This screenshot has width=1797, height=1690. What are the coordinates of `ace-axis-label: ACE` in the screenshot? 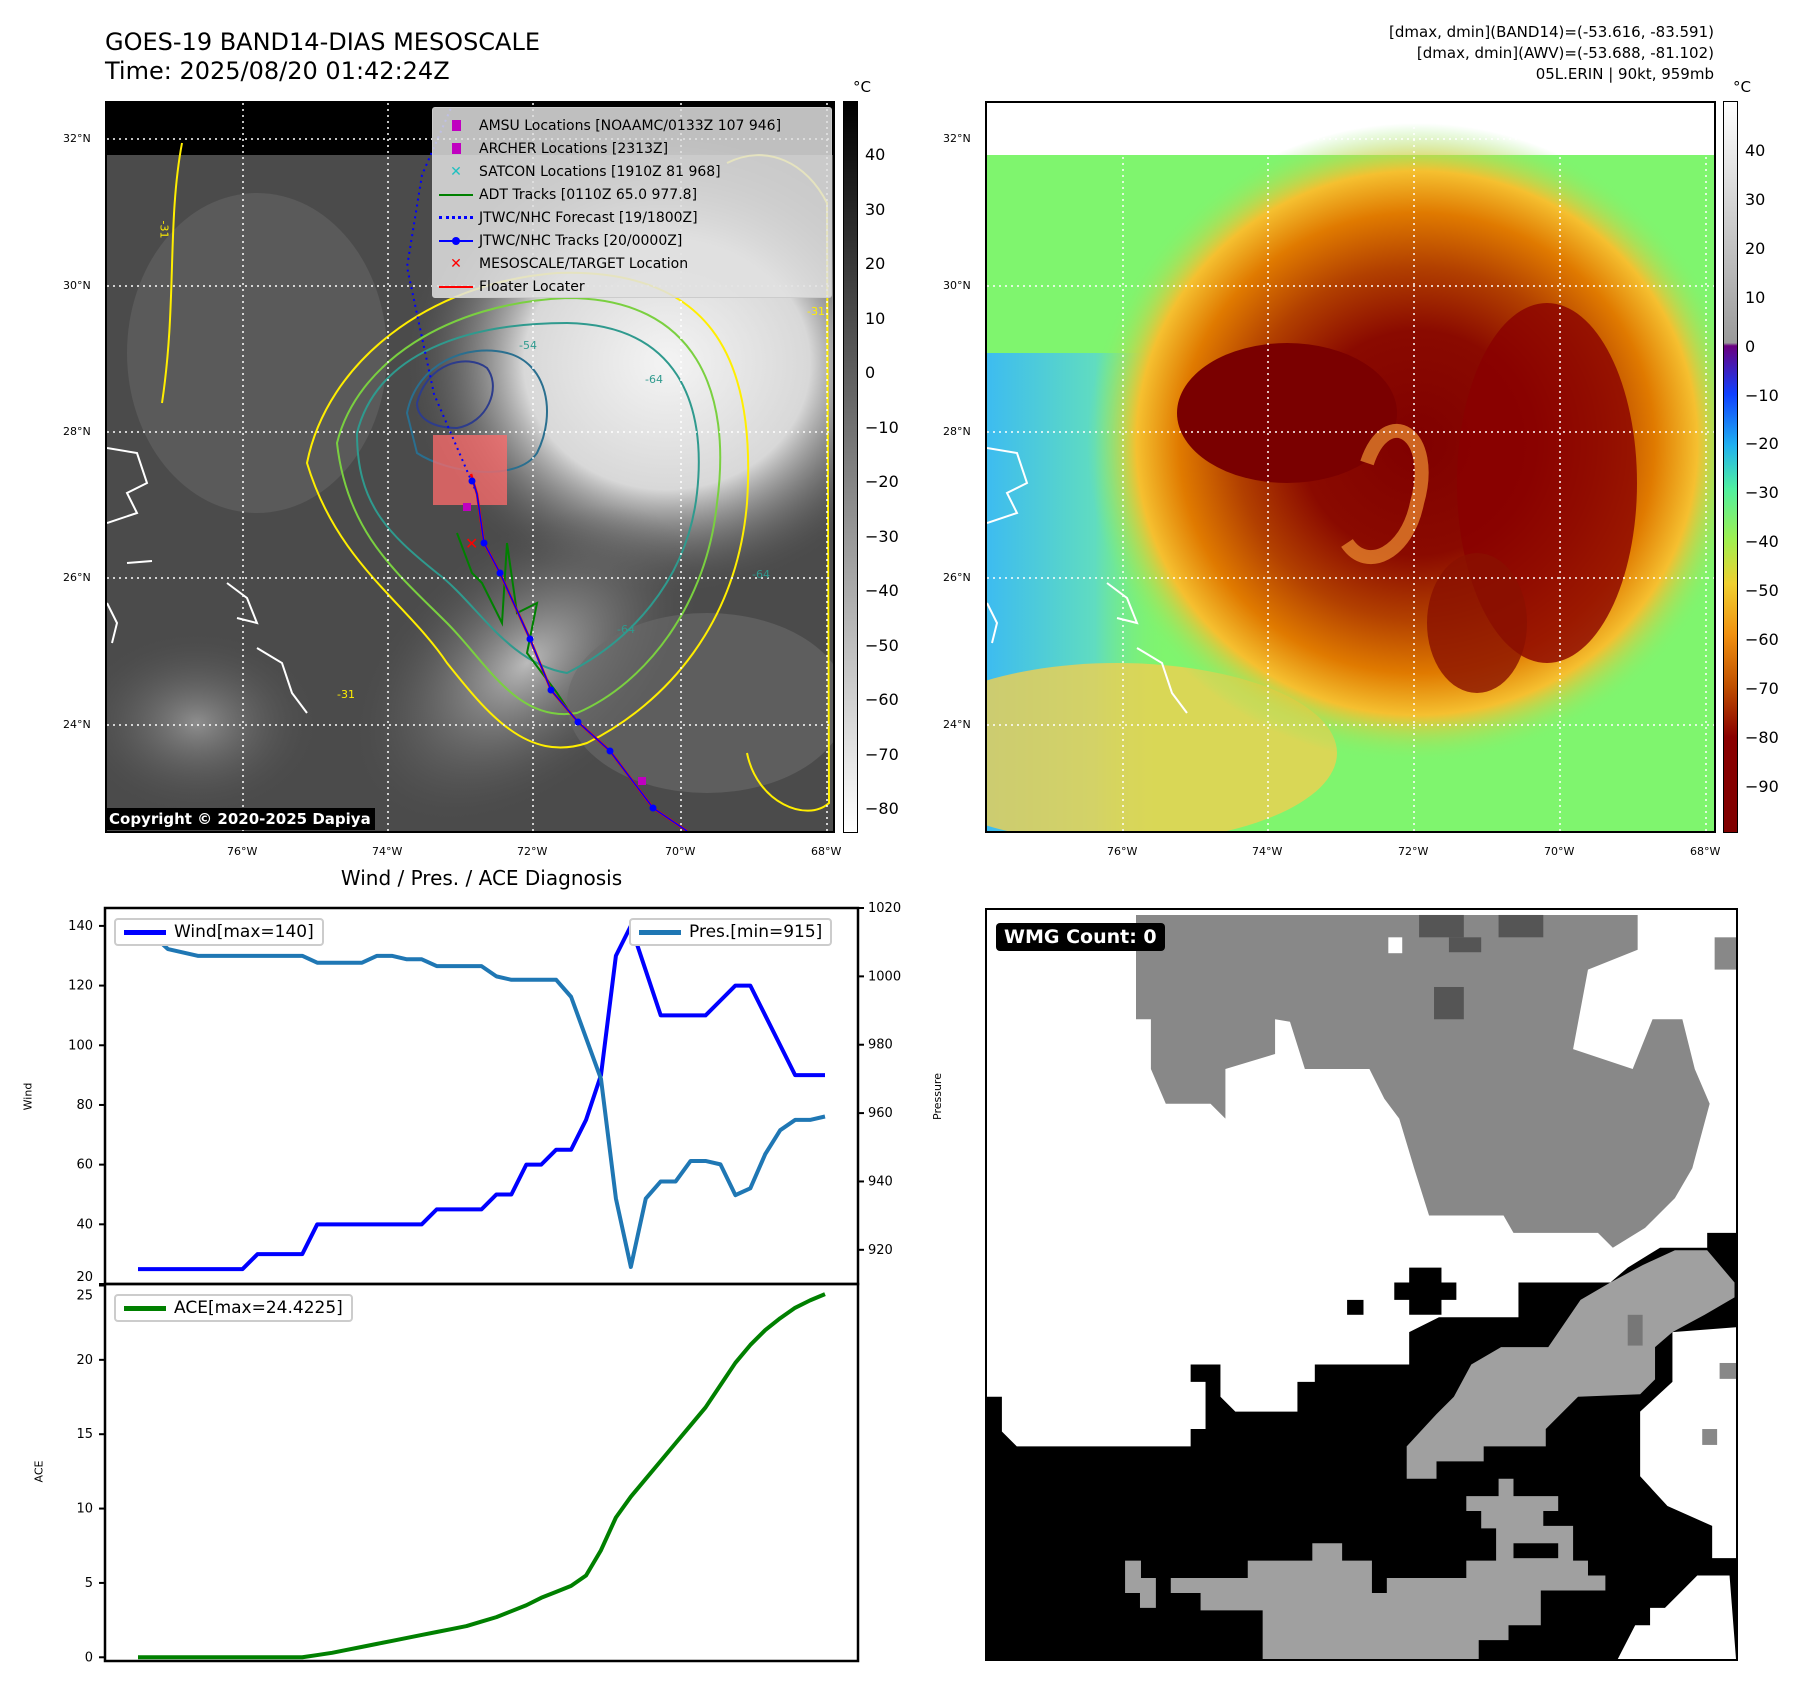 It's located at (39, 1471).